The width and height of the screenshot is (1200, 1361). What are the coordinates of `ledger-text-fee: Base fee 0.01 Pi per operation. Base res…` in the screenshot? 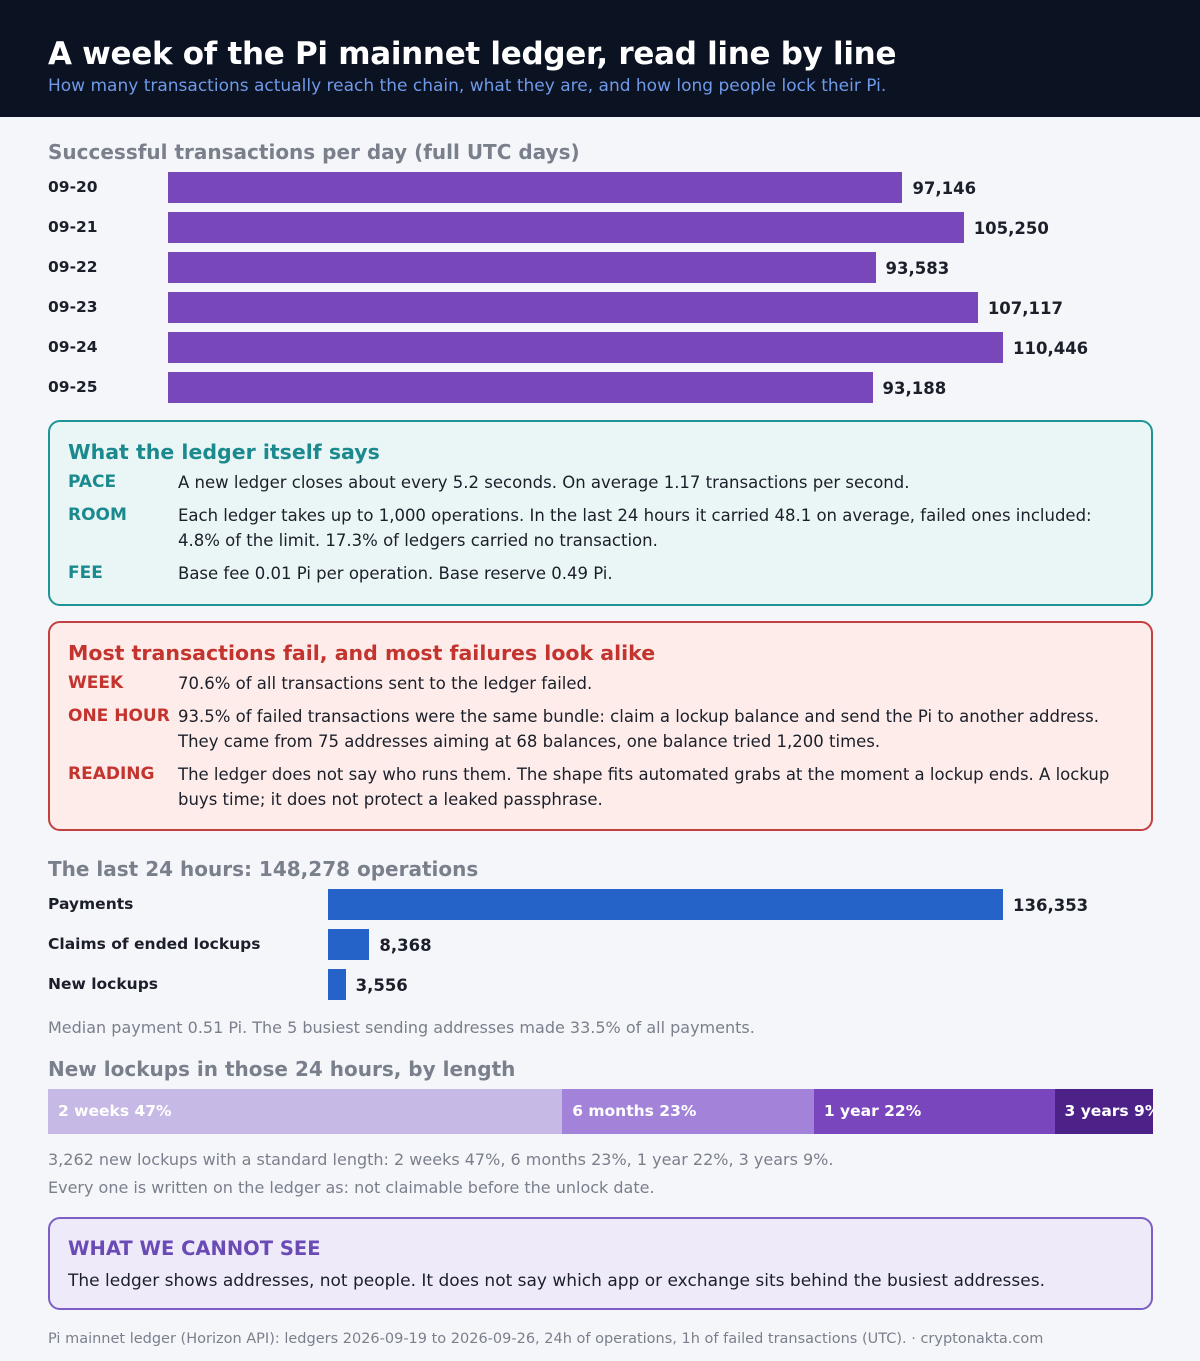 It's located at (395, 573).